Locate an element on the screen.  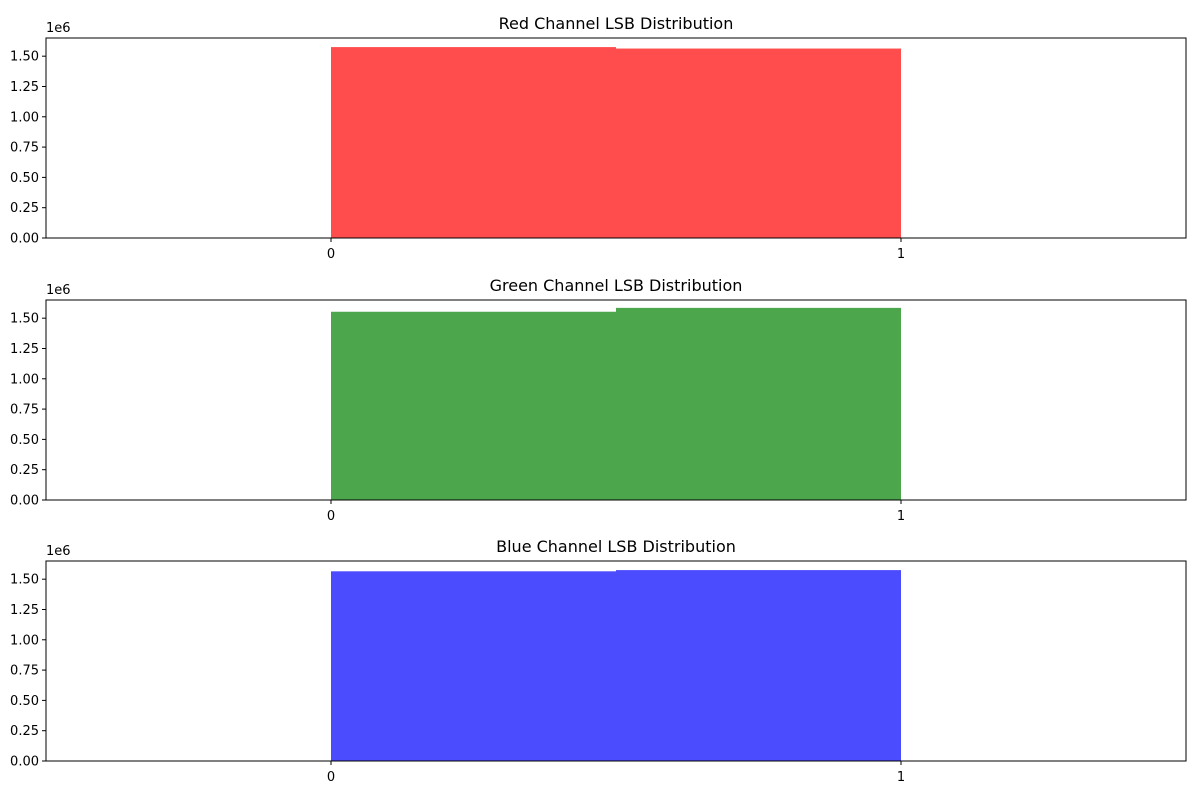
chart-title: Red Channel LSB Distribution is located at coordinates (616, 23).